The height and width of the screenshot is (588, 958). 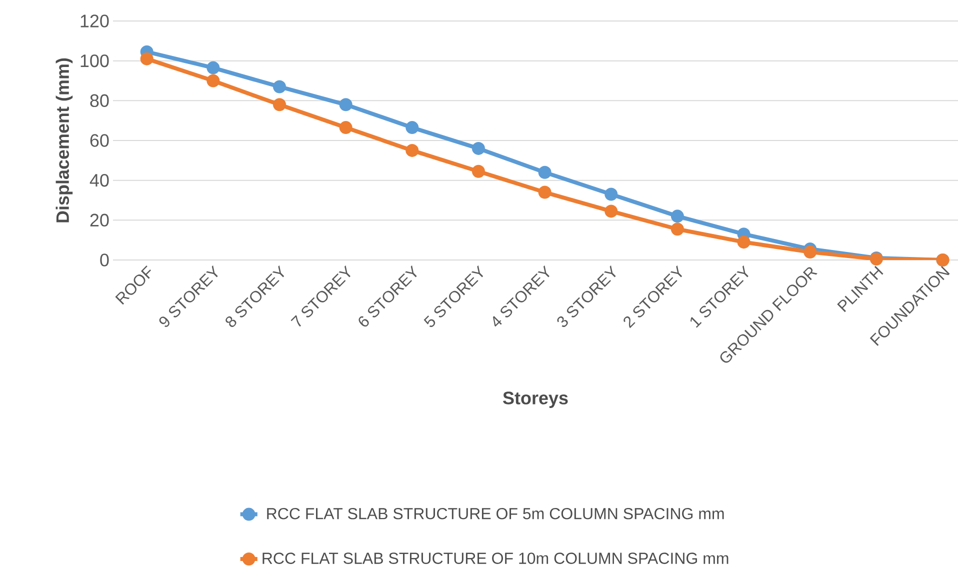 What do you see at coordinates (495, 514) in the screenshot?
I see `legend-label: RCC FLAT SLAB STRUCTURE OF 5m COLUMN SPACING mm` at bounding box center [495, 514].